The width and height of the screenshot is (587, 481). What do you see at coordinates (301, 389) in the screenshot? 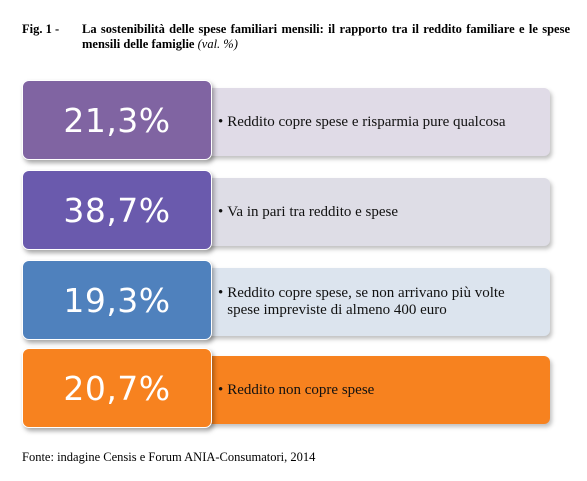
I see `category-text-4: Reddito non copre spese` at bounding box center [301, 389].